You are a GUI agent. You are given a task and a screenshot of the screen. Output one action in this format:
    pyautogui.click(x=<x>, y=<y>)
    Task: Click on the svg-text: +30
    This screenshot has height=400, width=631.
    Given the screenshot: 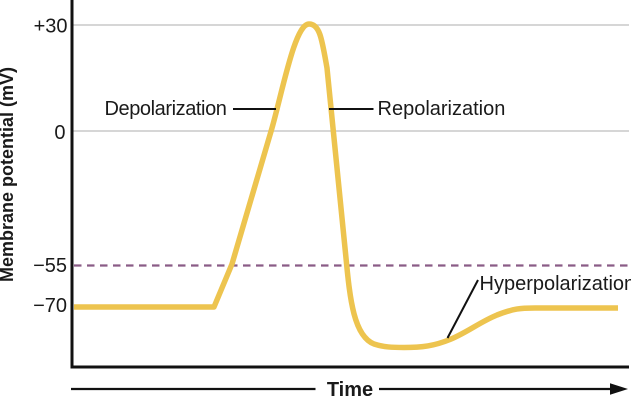 What is the action you would take?
    pyautogui.click(x=51, y=26)
    